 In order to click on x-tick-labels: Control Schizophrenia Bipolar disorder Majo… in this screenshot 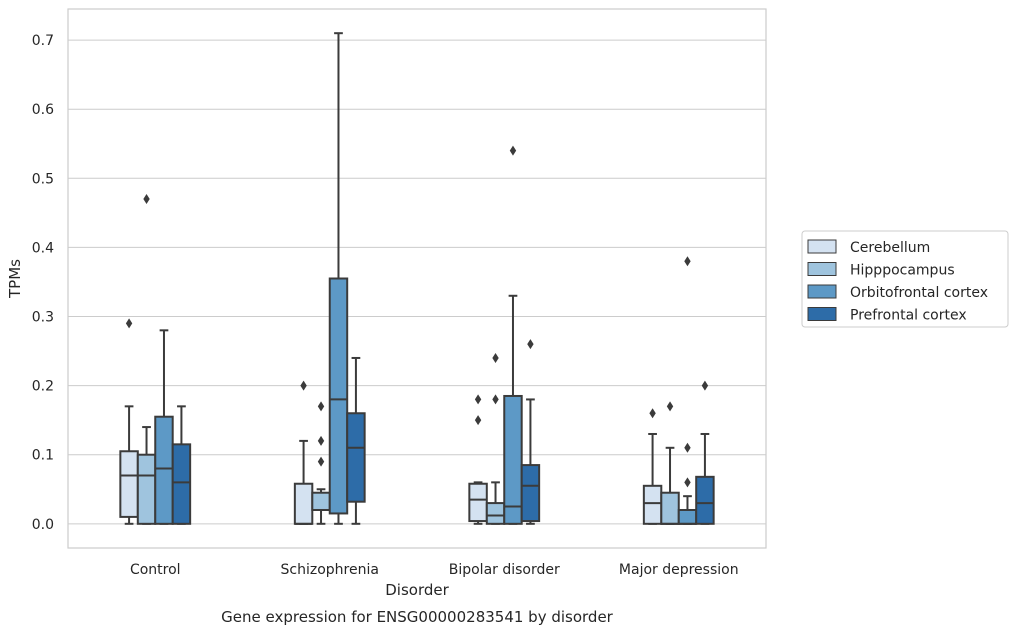, I will do `click(434, 570)`.